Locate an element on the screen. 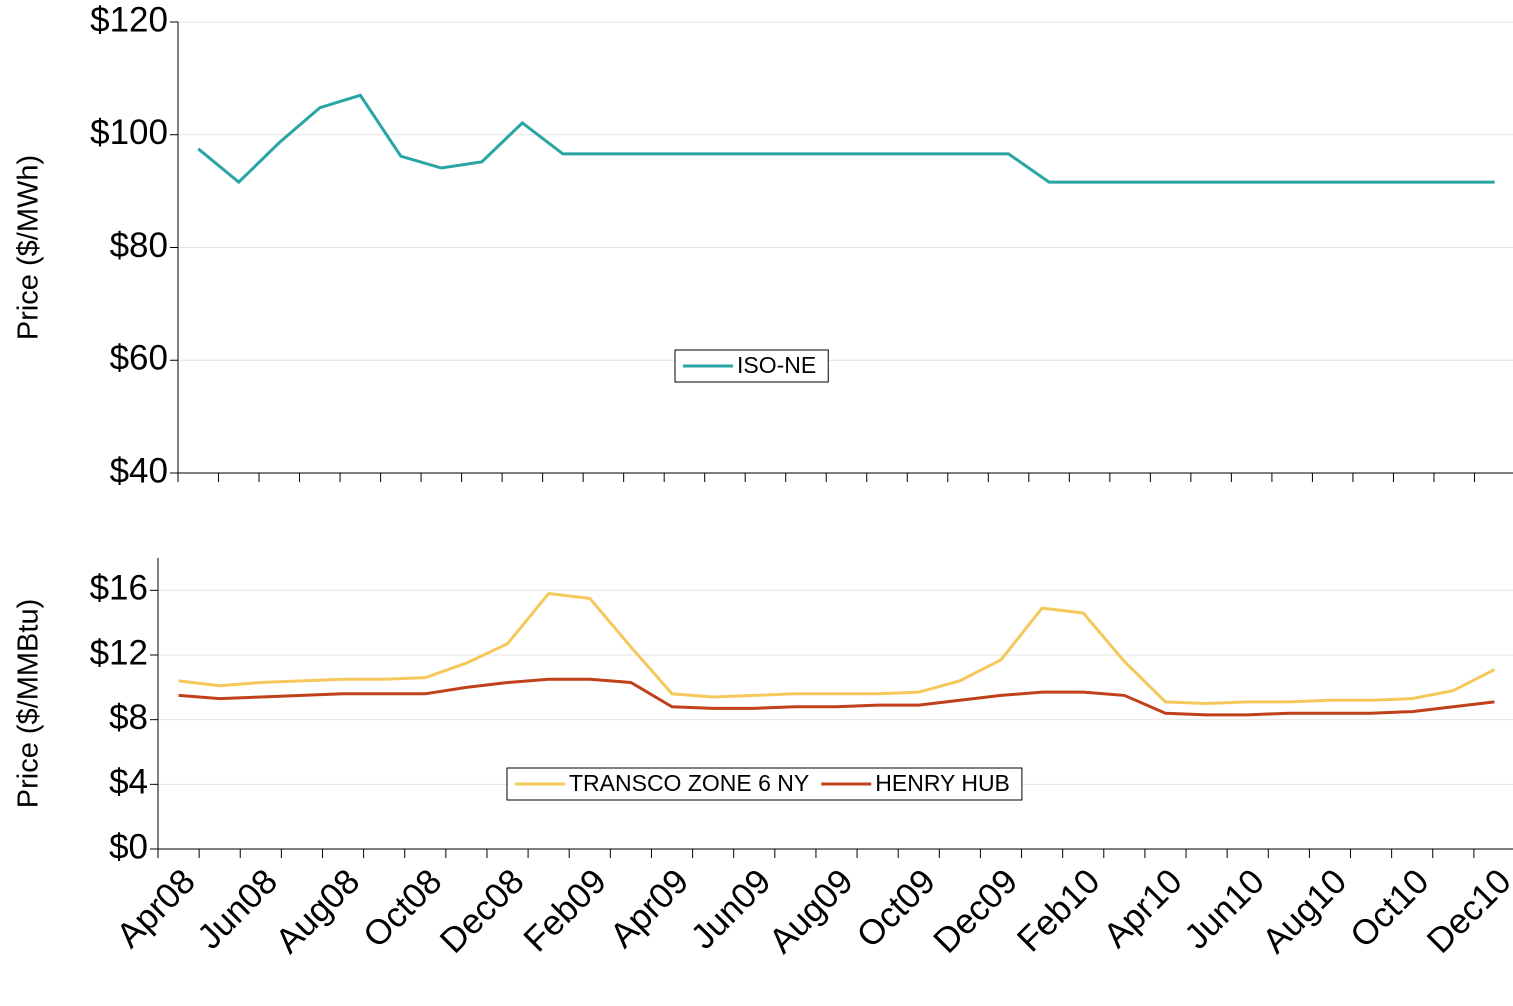 The image size is (1513, 1006). x-tick-label: Oct10 is located at coordinates (1390, 909).